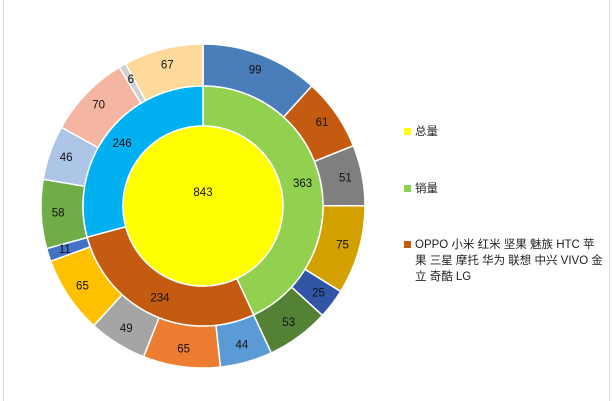  I want to click on legend-label-sales: 销量, so click(426, 189).